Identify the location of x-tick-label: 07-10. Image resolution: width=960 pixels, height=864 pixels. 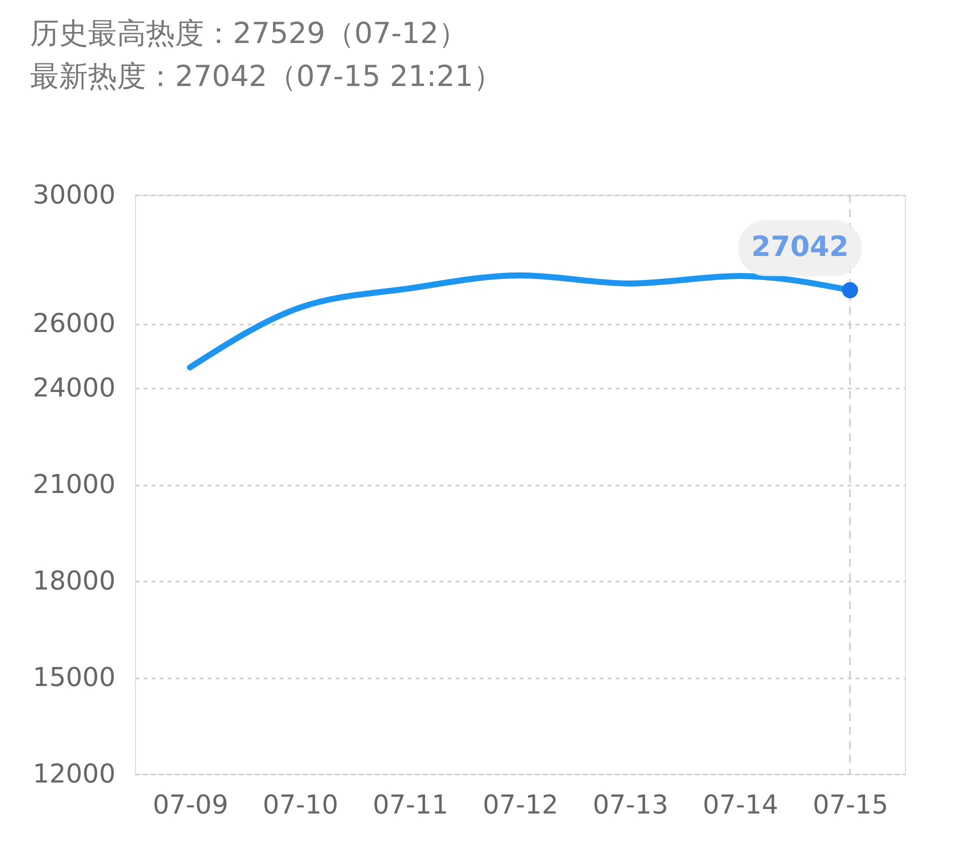
(300, 805).